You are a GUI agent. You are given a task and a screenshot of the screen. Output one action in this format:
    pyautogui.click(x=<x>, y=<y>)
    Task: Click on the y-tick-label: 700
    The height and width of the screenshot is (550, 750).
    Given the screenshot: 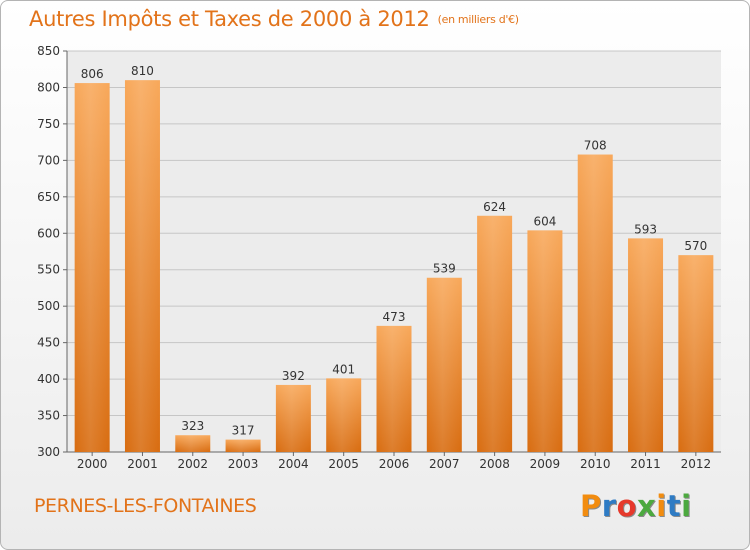 What is the action you would take?
    pyautogui.click(x=48, y=160)
    